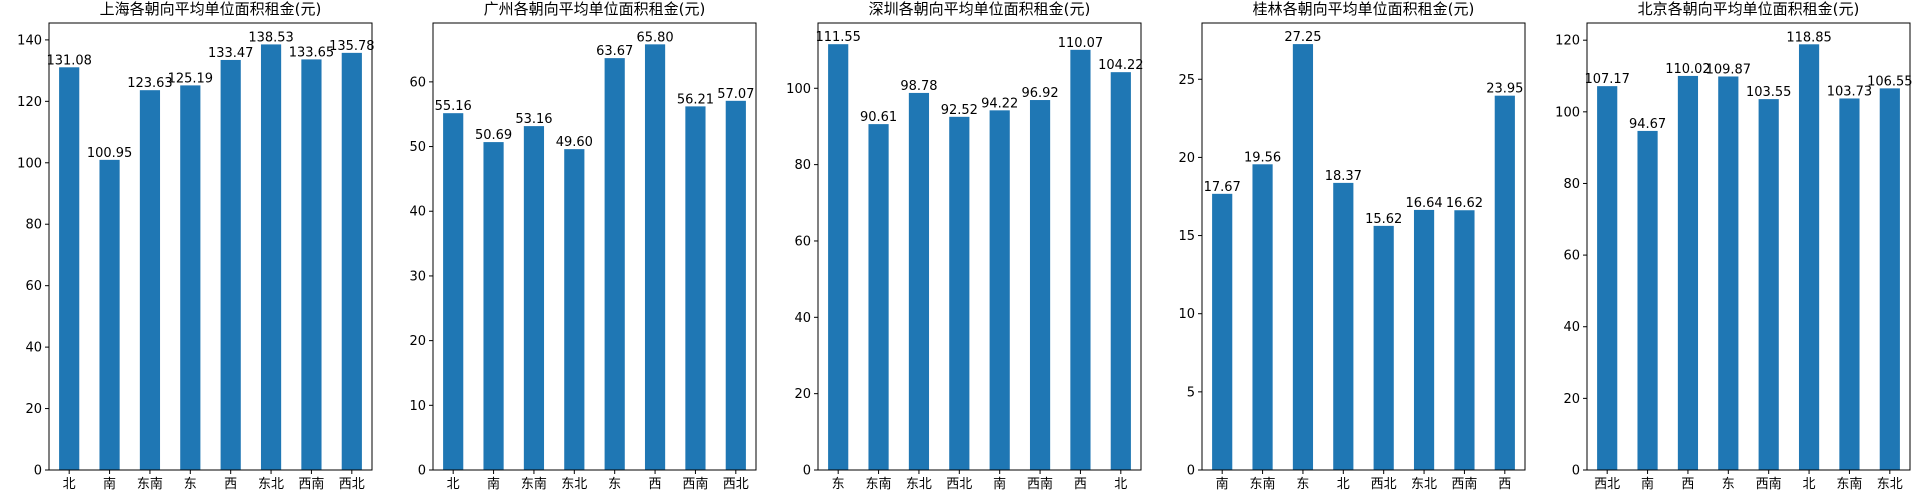 The image size is (1923, 500). What do you see at coordinates (1343, 176) in the screenshot?
I see `bar-value-label: 18.37` at bounding box center [1343, 176].